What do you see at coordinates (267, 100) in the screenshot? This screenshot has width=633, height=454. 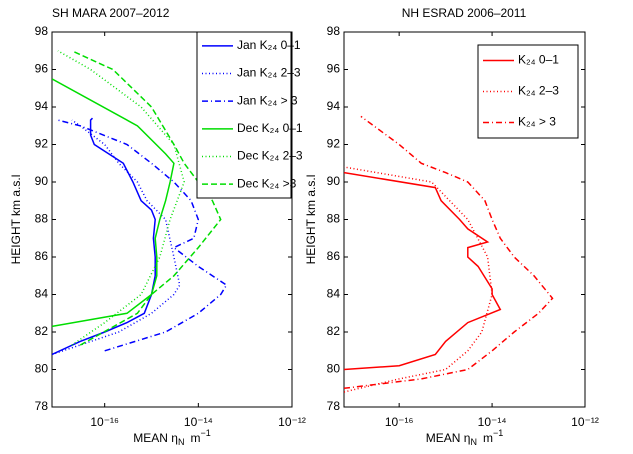 I see `legend-label: Jan K₂₄ > 3` at bounding box center [267, 100].